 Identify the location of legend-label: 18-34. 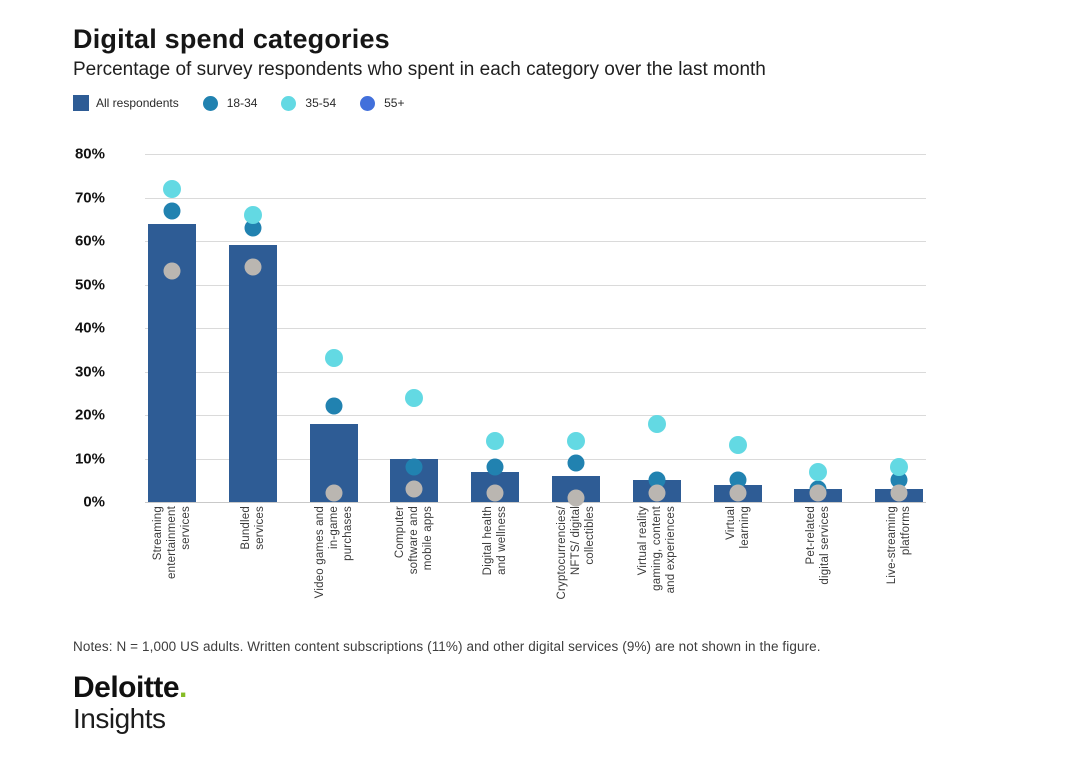
(242, 103).